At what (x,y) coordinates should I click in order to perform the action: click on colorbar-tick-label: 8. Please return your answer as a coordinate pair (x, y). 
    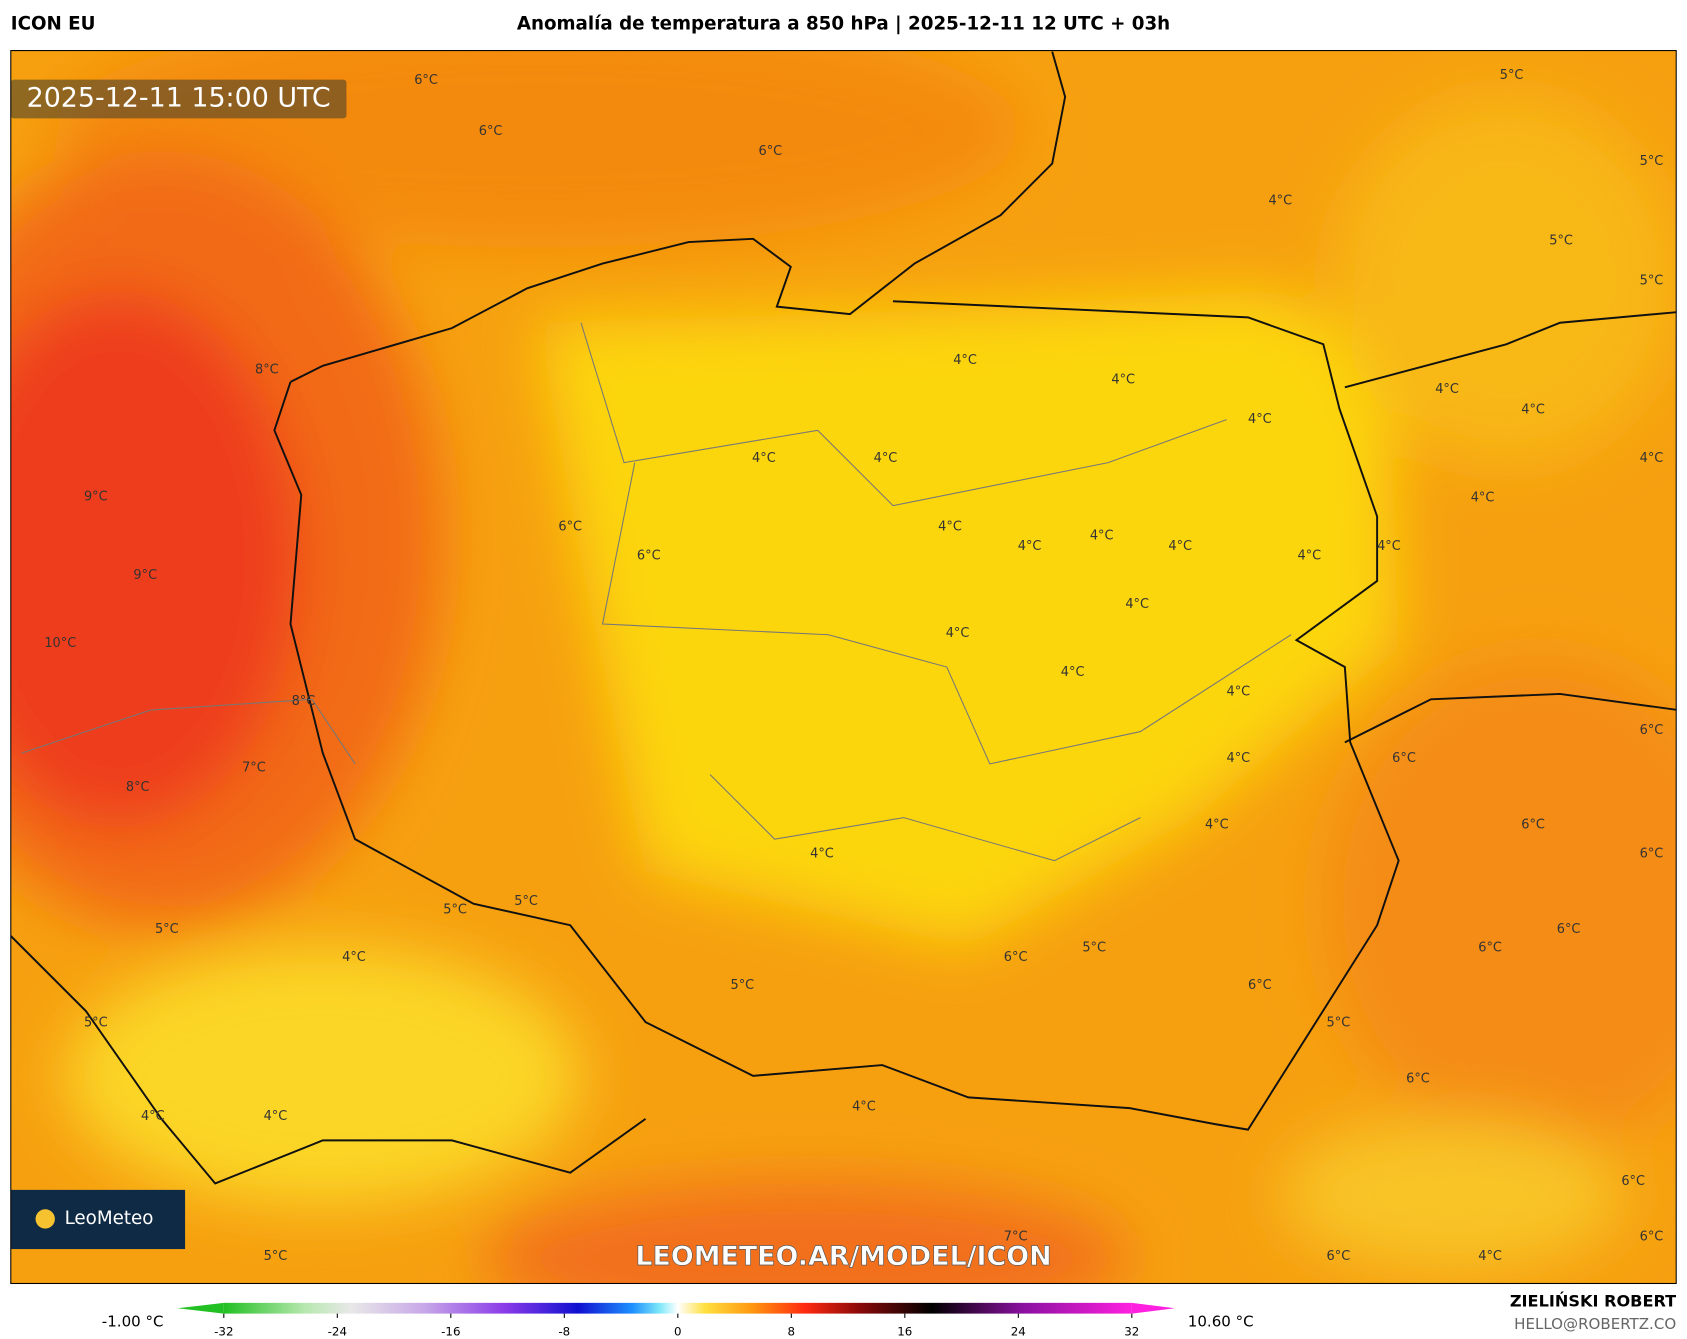
    Looking at the image, I should click on (792, 1331).